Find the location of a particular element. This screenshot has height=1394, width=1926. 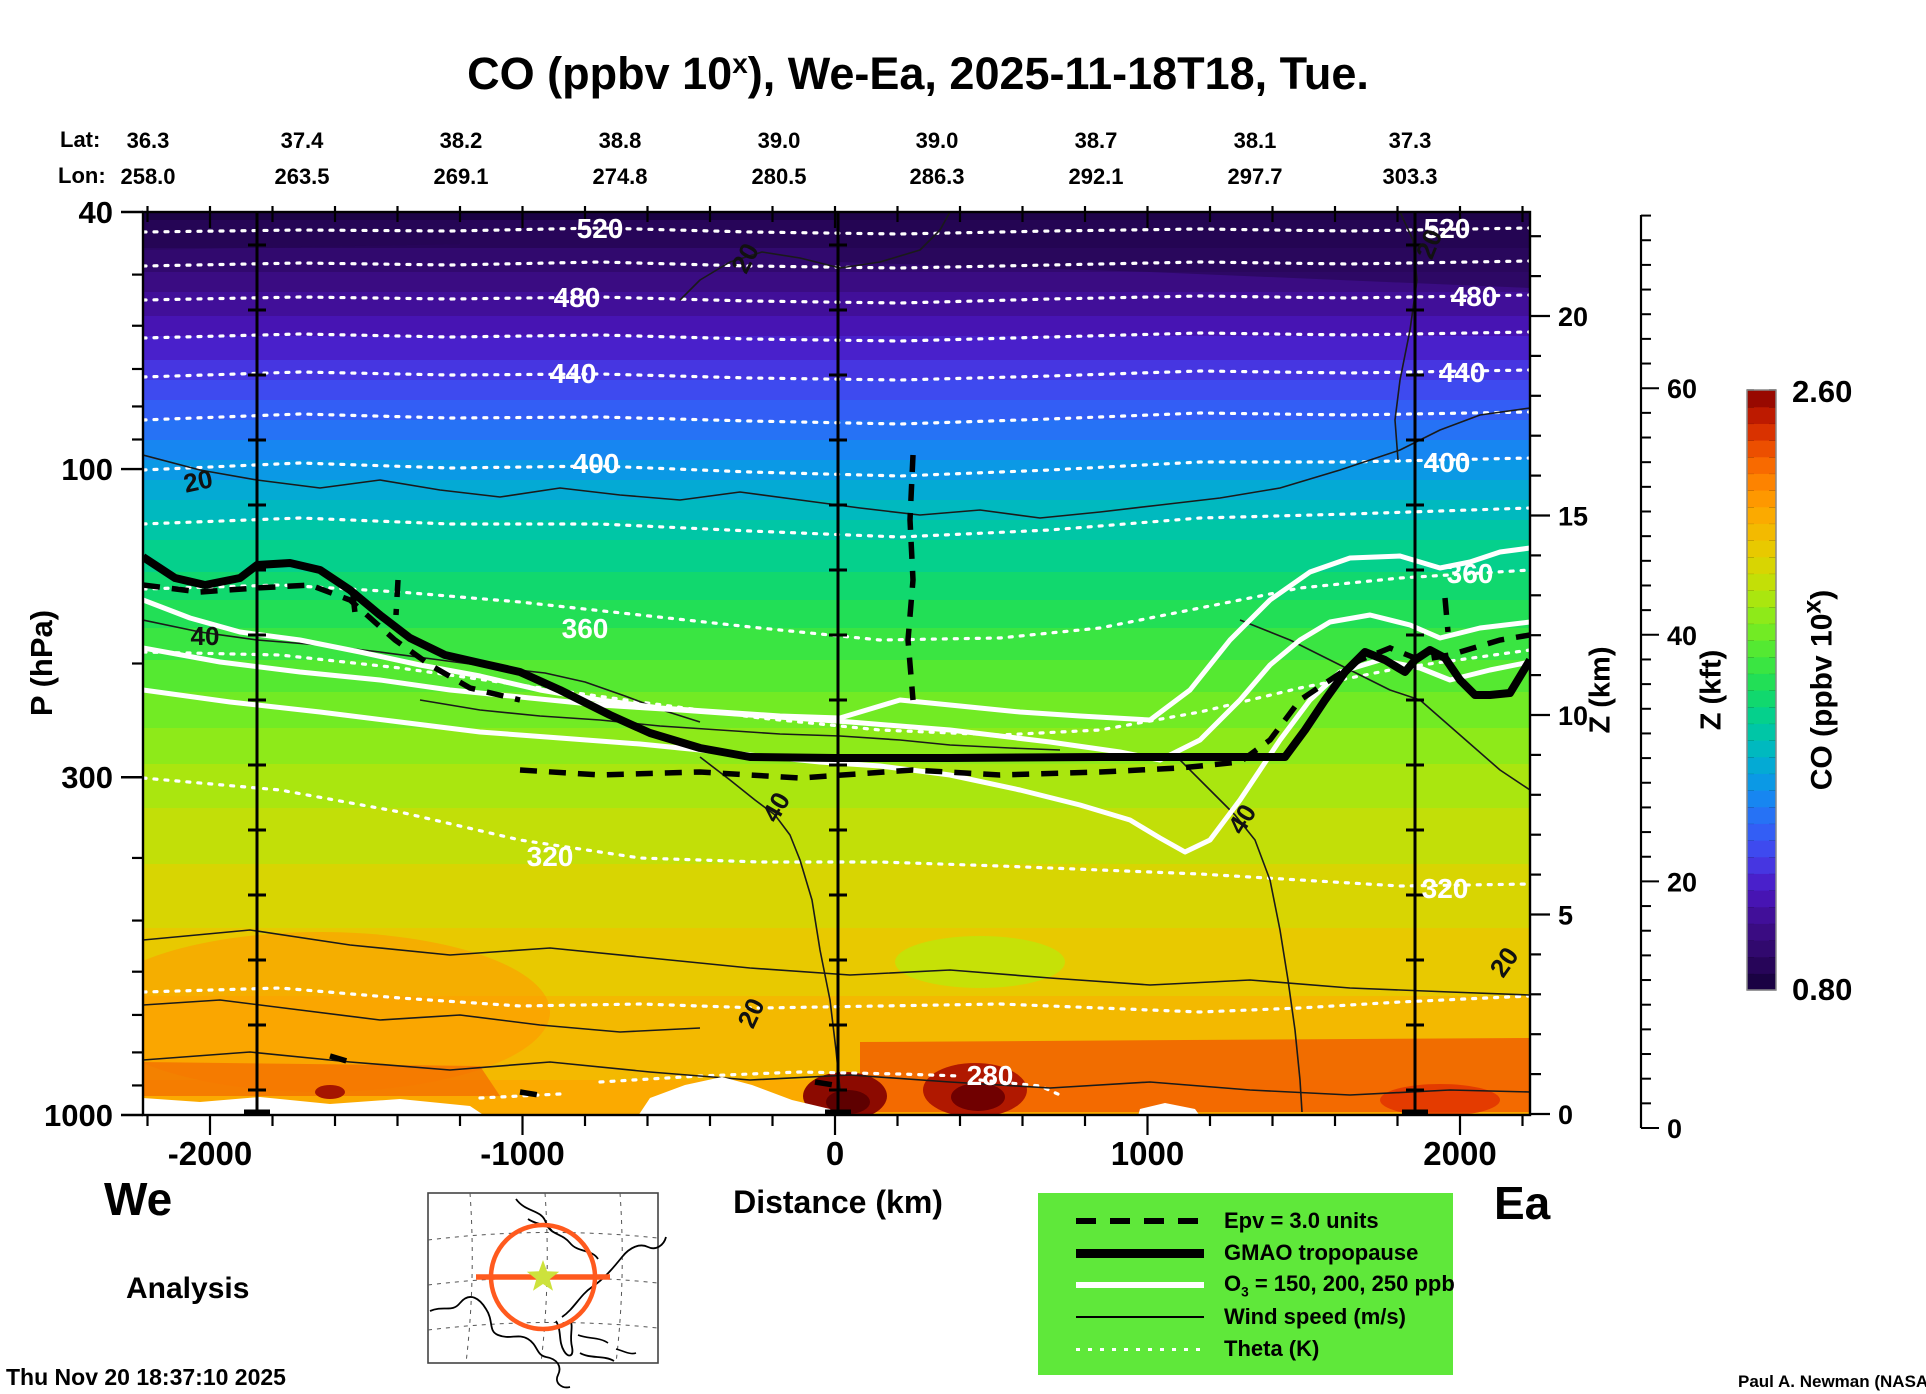

map-coastline-florida is located at coordinates (585, 1340).